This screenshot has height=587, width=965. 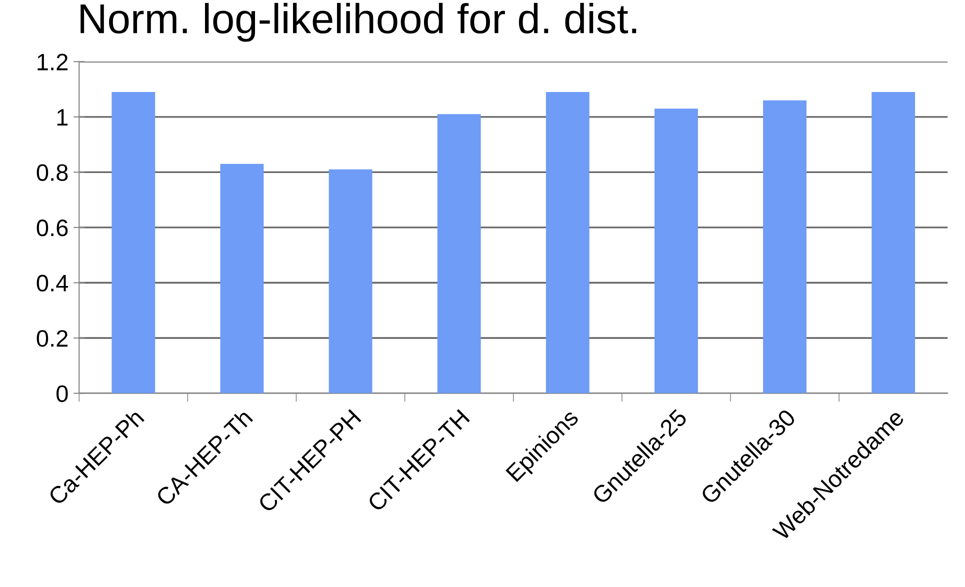 I want to click on y-tick-label: 0.2, so click(x=52, y=338).